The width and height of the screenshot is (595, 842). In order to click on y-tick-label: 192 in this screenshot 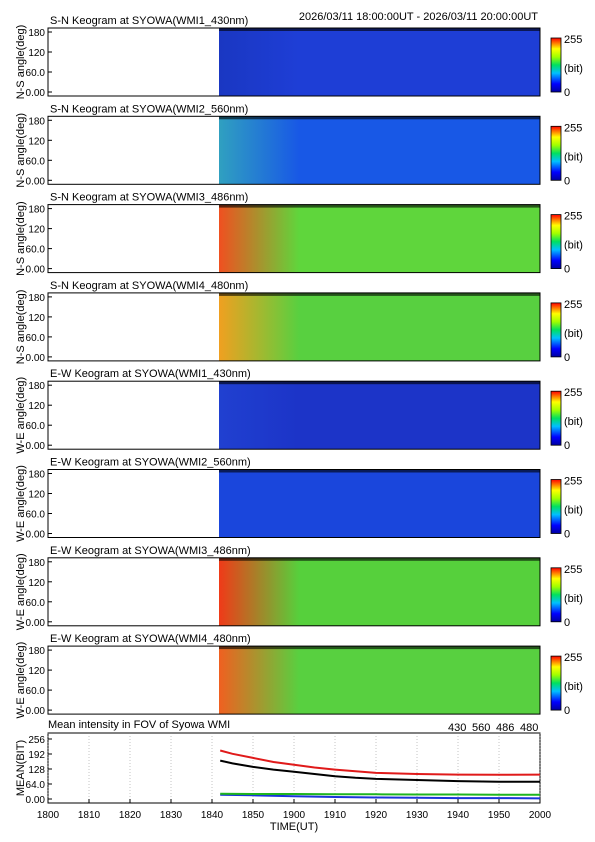, I will do `click(36, 755)`.